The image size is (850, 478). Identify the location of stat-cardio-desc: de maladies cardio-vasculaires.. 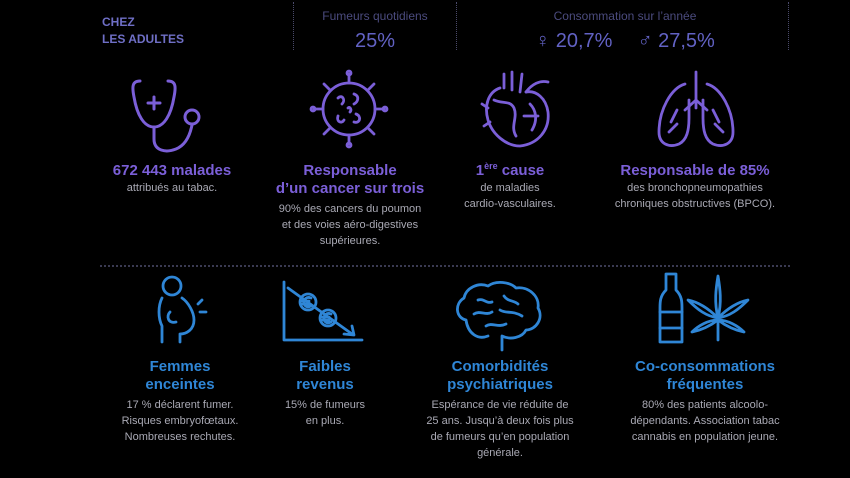
(510, 196).